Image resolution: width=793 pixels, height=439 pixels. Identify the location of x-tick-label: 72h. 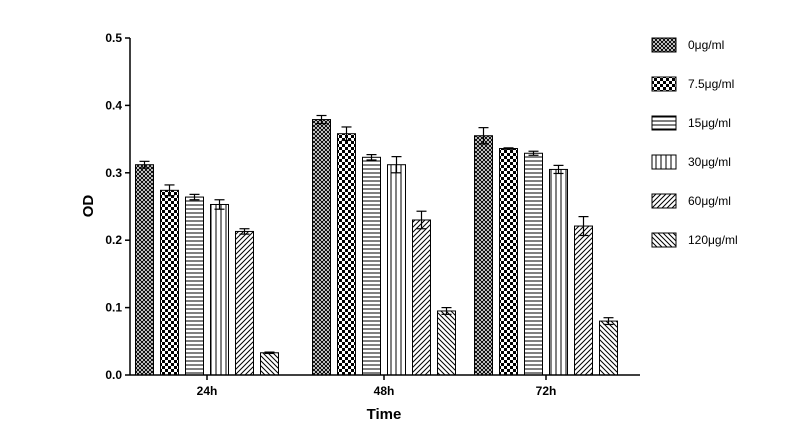
(546, 391).